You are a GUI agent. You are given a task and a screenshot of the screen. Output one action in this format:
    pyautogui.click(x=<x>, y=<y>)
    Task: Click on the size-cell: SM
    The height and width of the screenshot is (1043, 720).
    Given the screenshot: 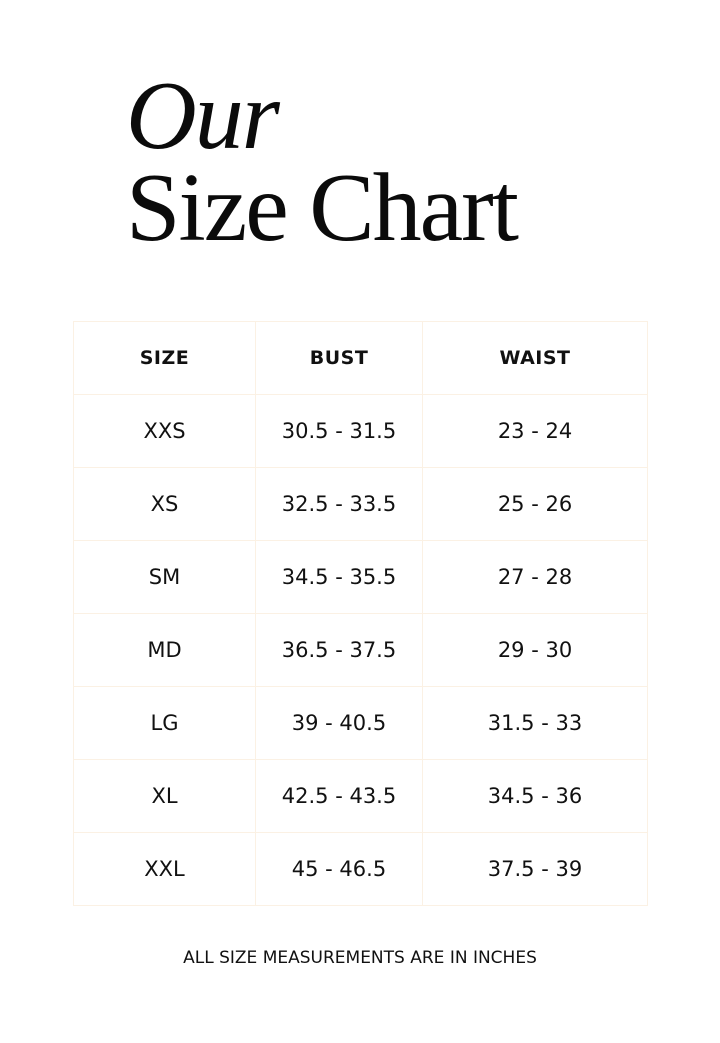 What is the action you would take?
    pyautogui.click(x=164, y=577)
    